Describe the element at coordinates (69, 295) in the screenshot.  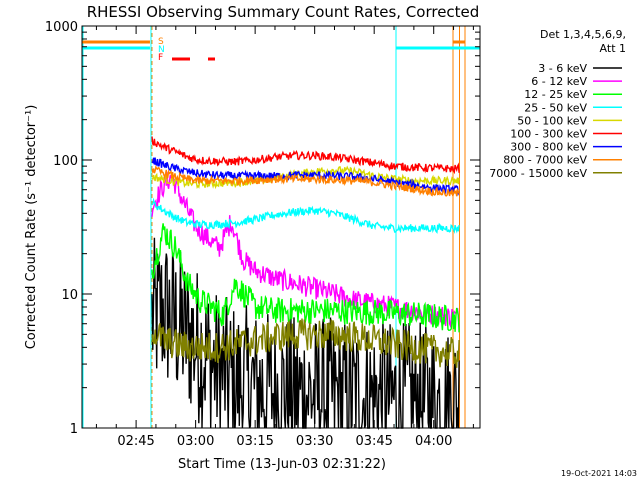
I see `y-tick-label: 10` at that location.